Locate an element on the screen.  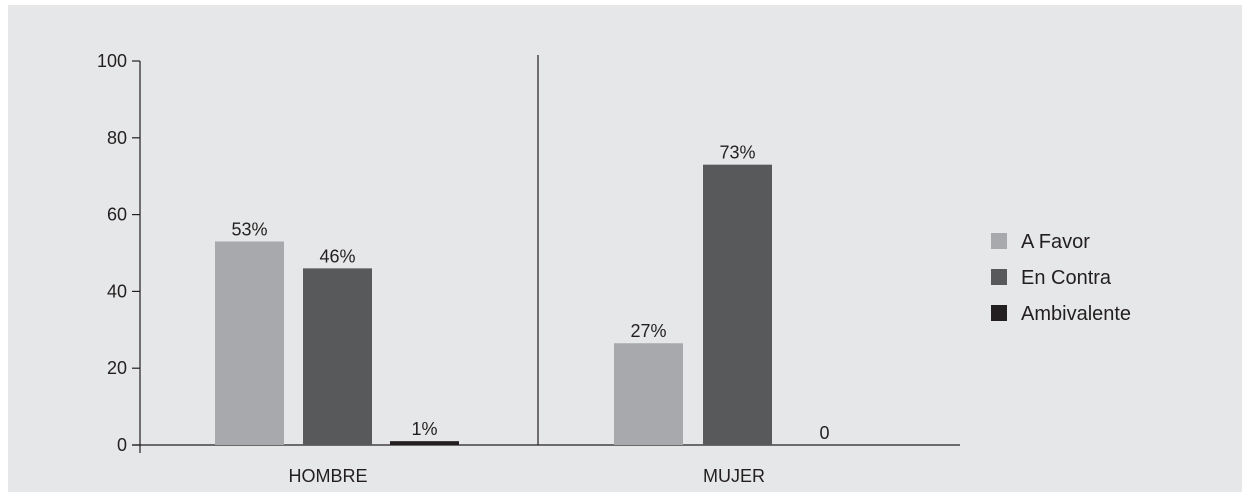
y-tick-label: 100 is located at coordinates (112, 61).